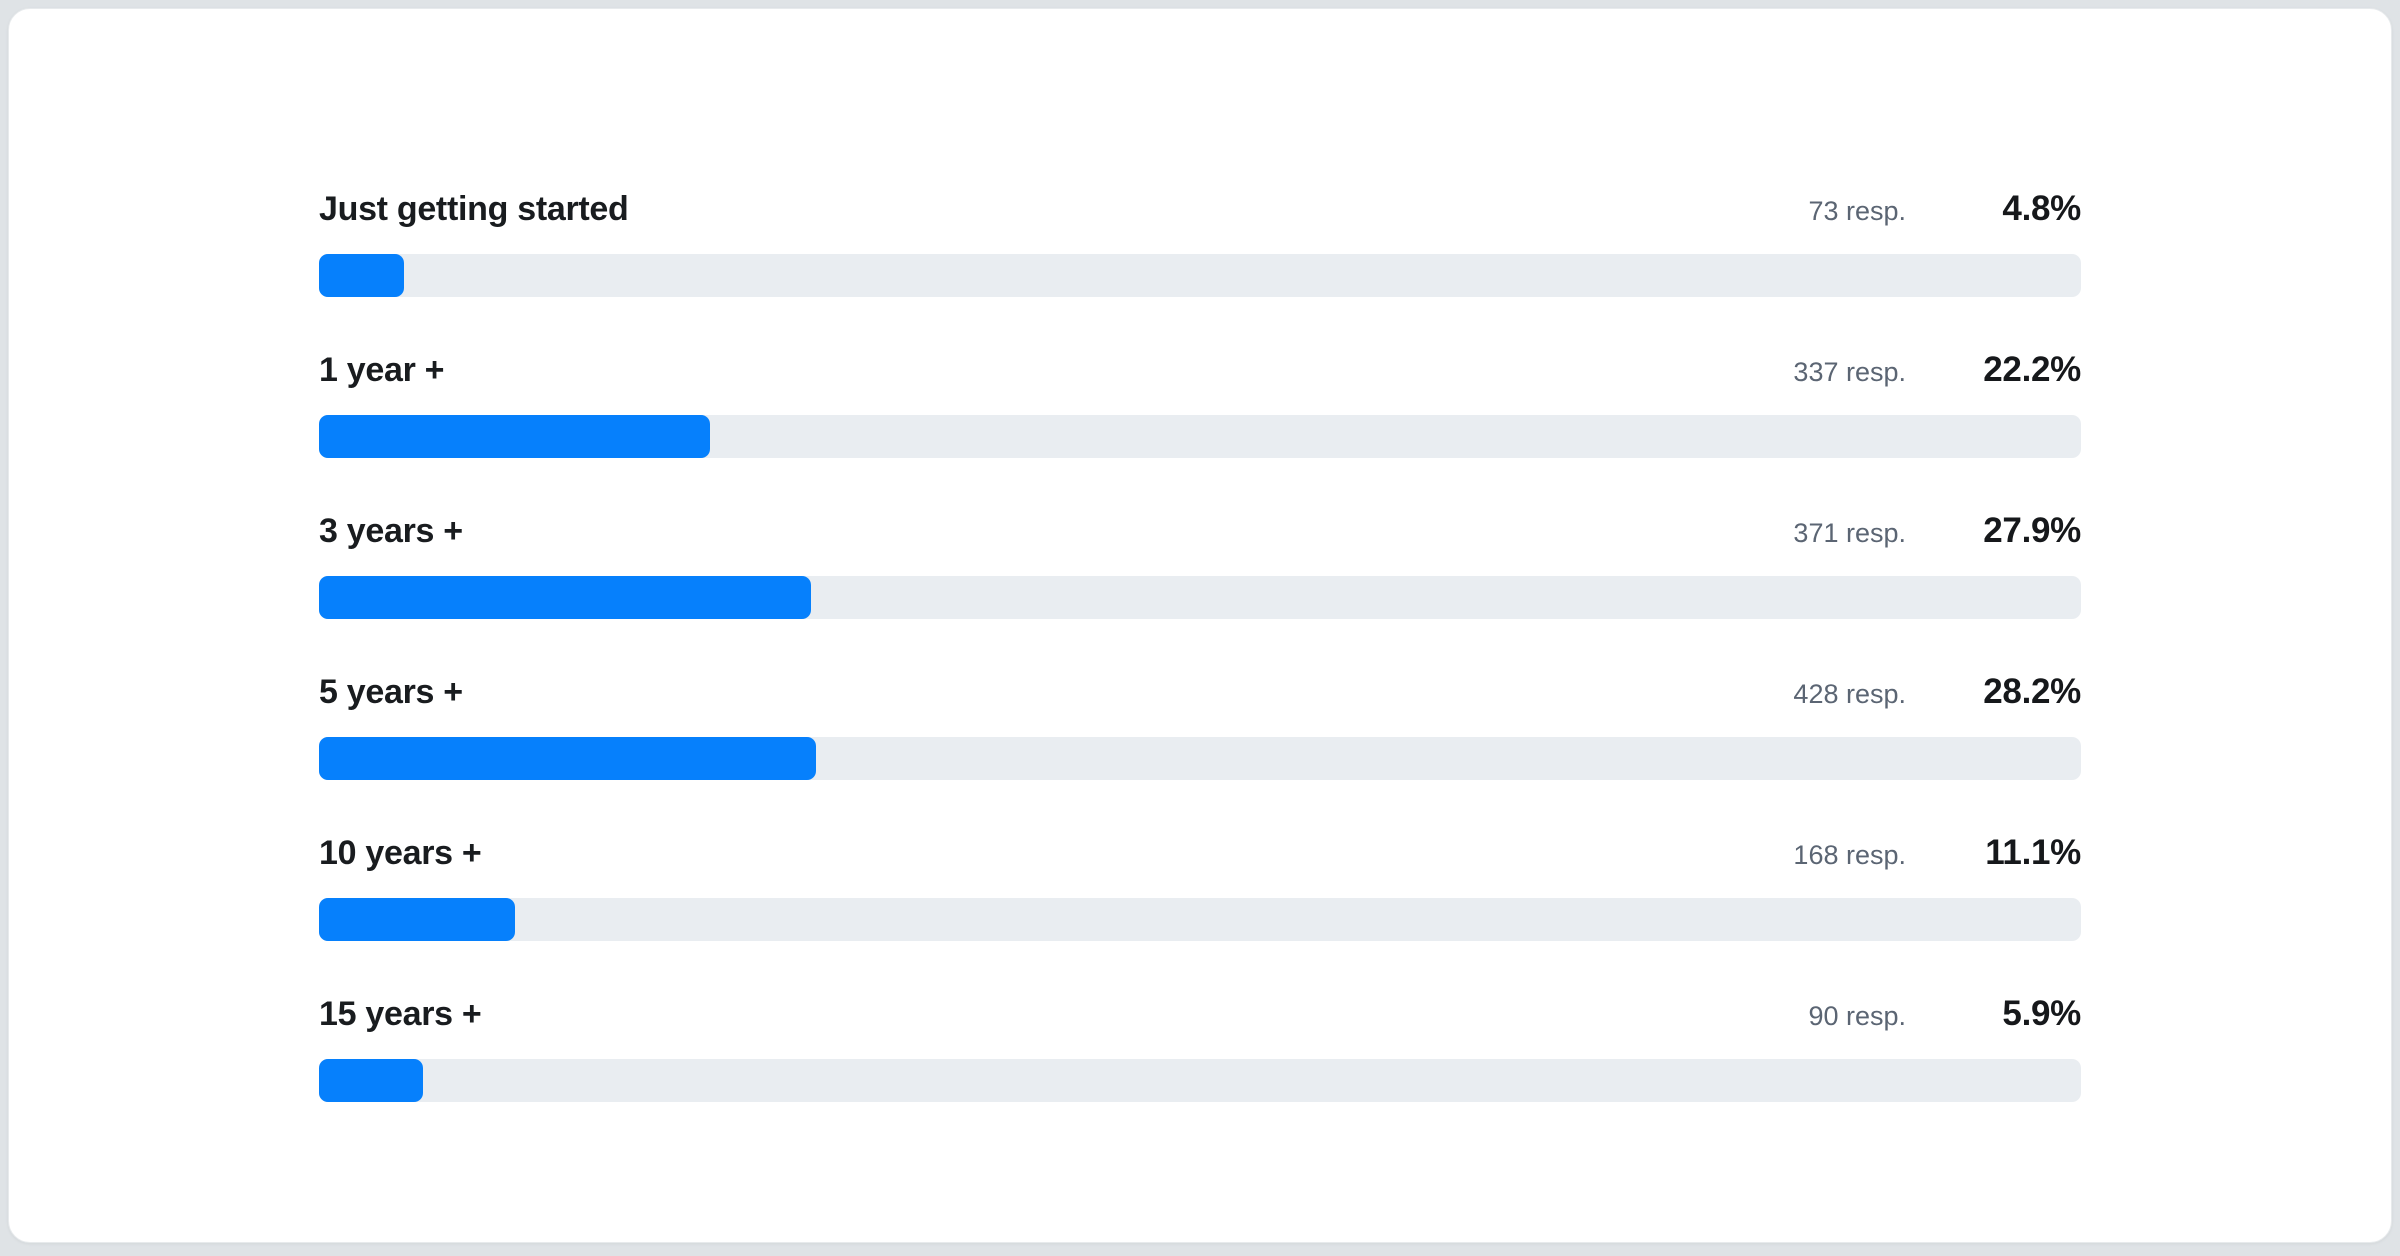  Describe the element at coordinates (1849, 372) in the screenshot. I see `respondent-count: 337 resp.` at that location.